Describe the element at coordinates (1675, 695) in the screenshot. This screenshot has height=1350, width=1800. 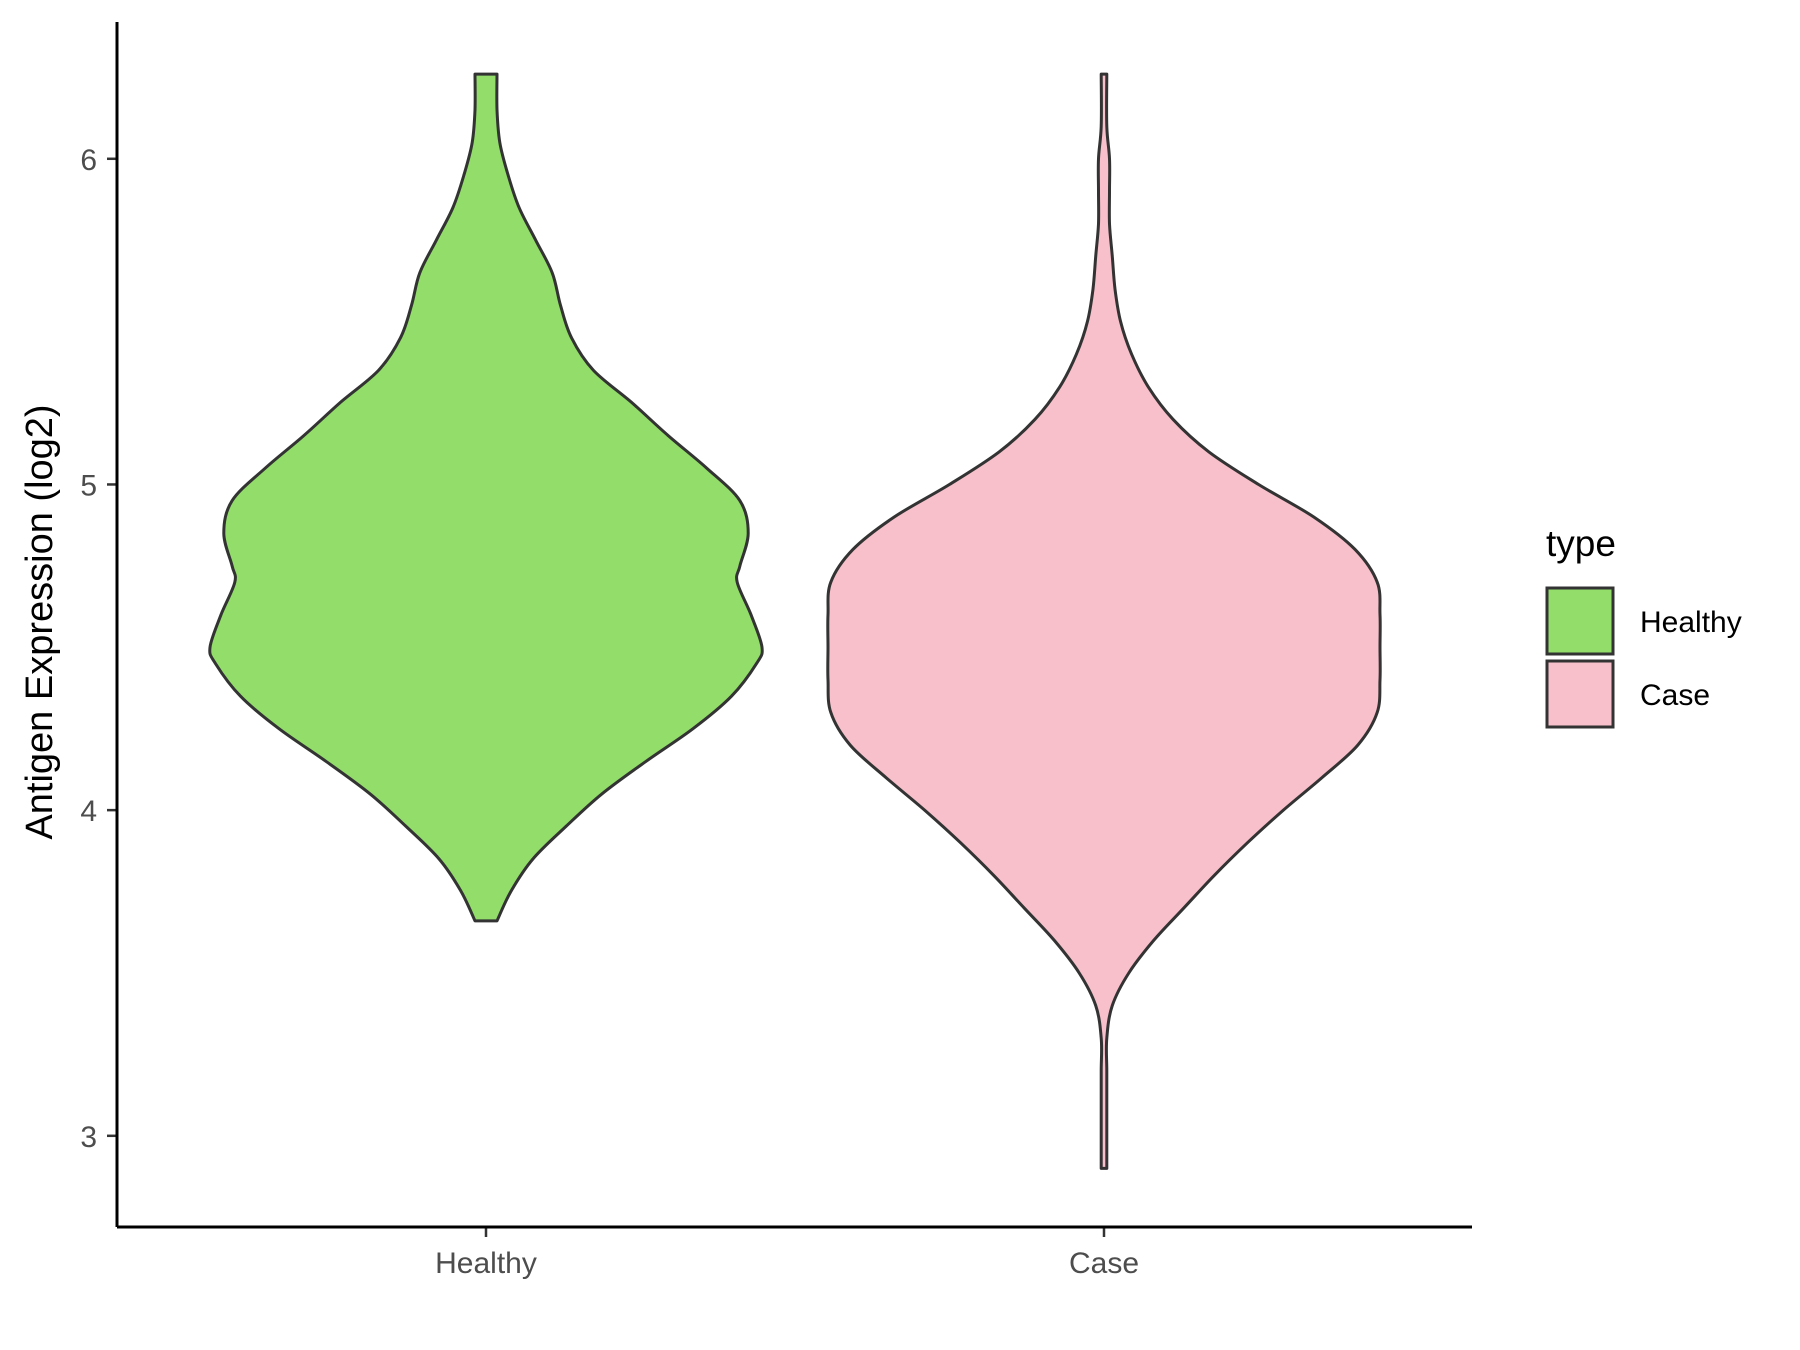
I see `legend-label-case: Case` at that location.